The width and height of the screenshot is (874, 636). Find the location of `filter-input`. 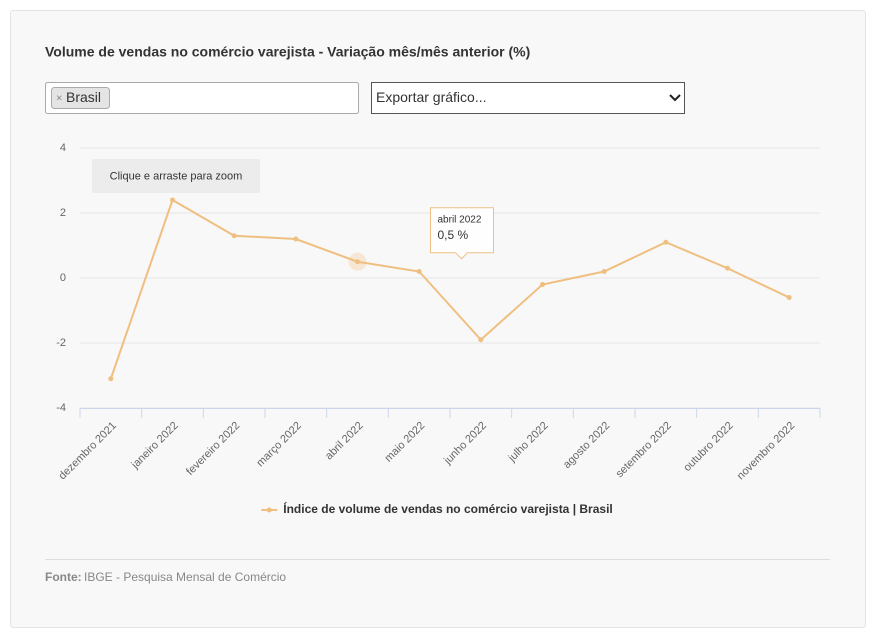

filter-input is located at coordinates (202, 98).